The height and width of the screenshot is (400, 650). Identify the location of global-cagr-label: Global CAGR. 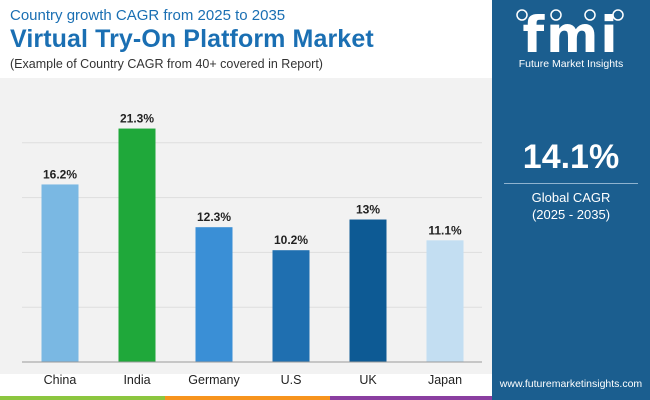
(571, 197).